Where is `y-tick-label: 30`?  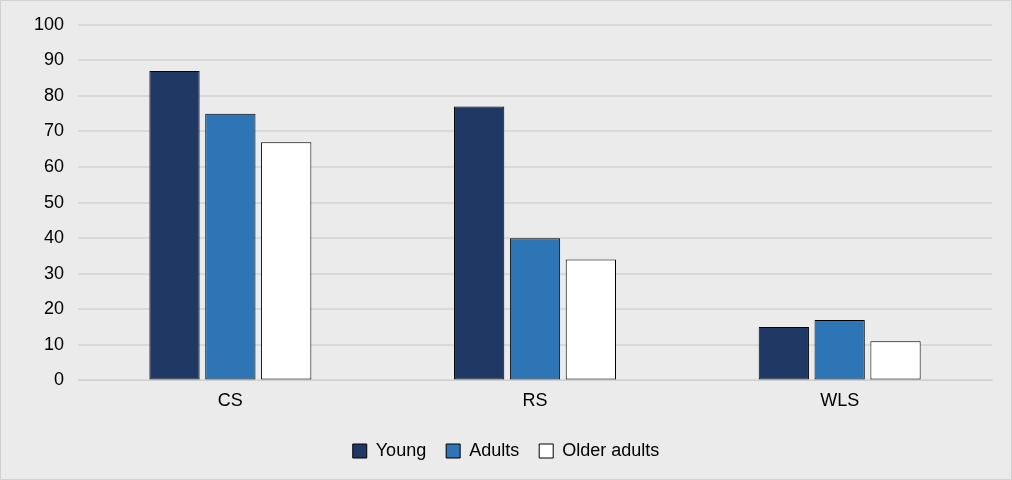 y-tick-label: 30 is located at coordinates (54, 272).